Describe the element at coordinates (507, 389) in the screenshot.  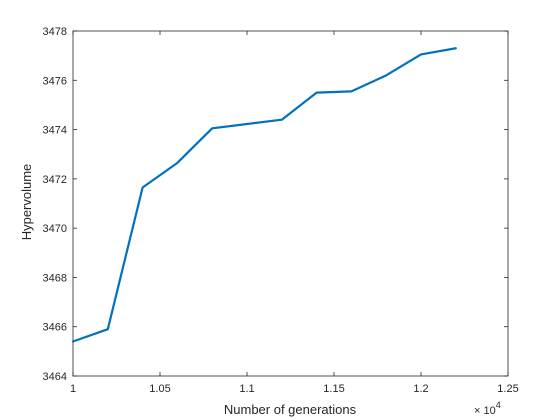
I see `x-tick-label: 1.25` at that location.